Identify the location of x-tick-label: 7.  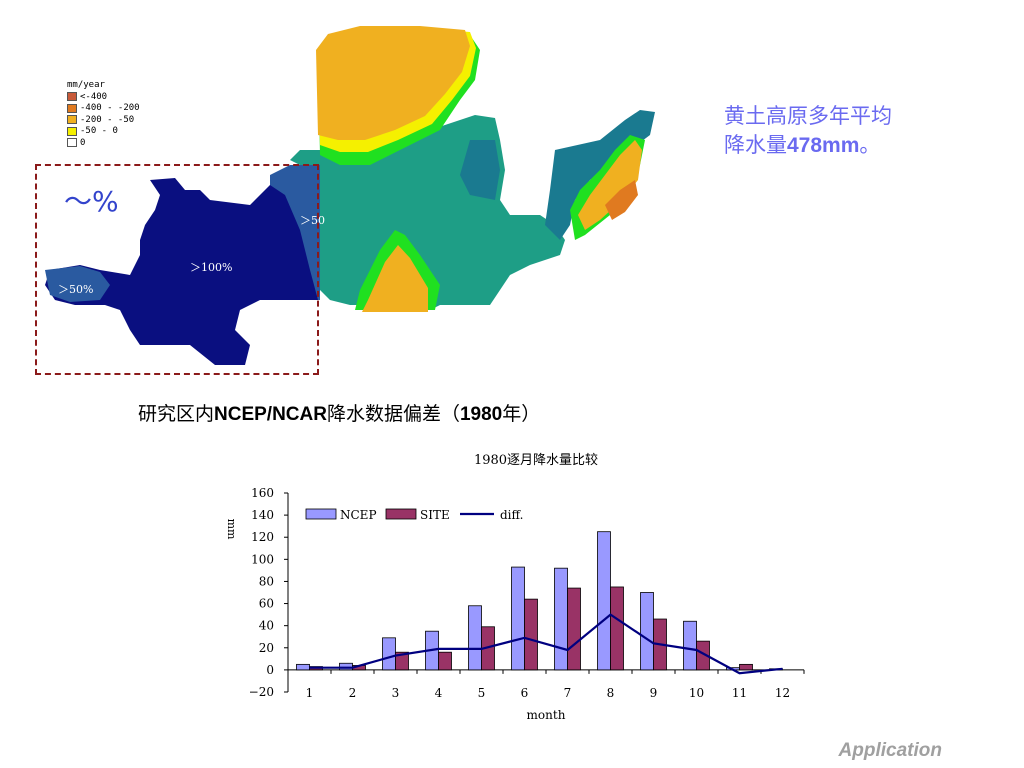
(568, 693).